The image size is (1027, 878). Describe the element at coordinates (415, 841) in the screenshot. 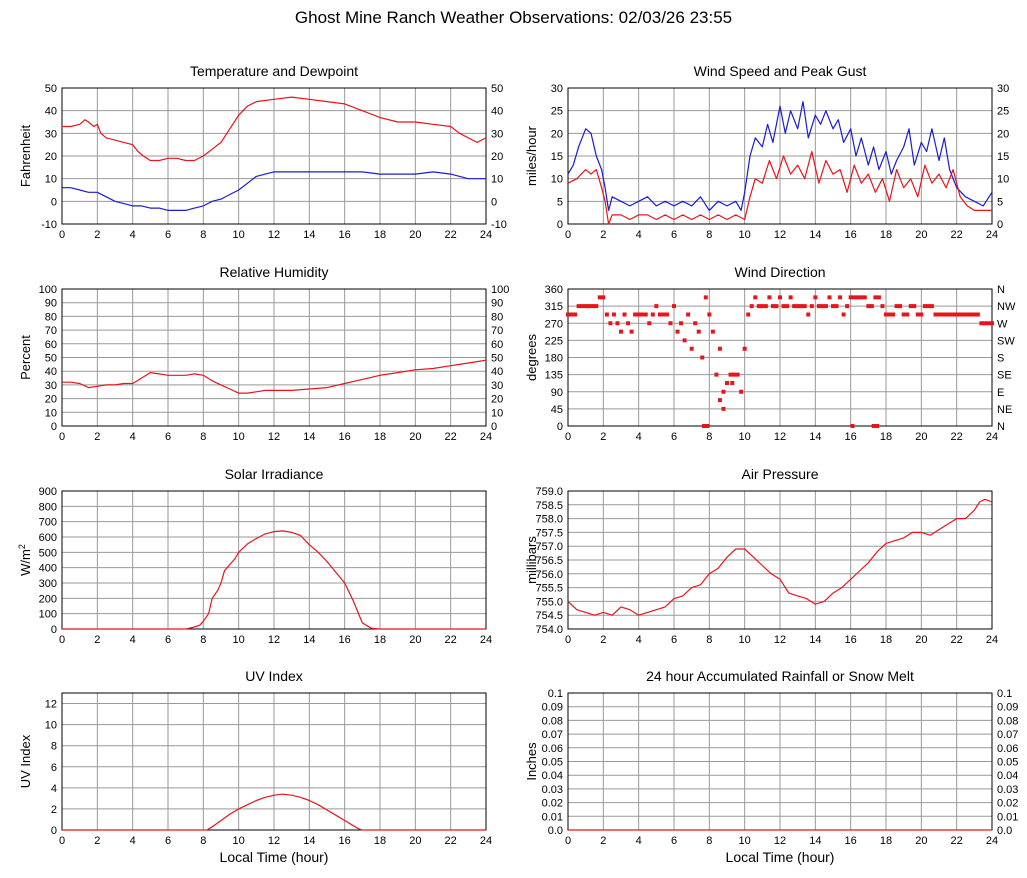

I see `x-tick-label: 20` at that location.